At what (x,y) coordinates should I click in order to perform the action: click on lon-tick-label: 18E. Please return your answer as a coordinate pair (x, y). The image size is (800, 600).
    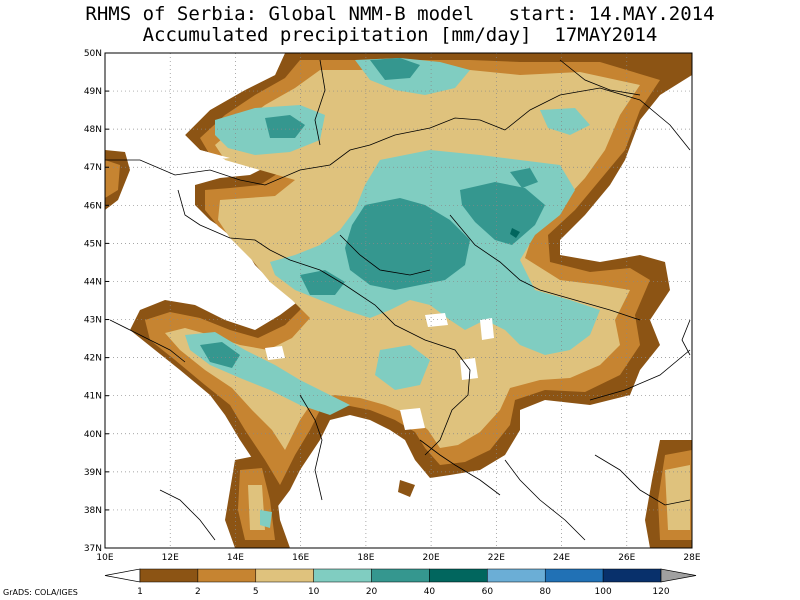
    Looking at the image, I should click on (365, 558).